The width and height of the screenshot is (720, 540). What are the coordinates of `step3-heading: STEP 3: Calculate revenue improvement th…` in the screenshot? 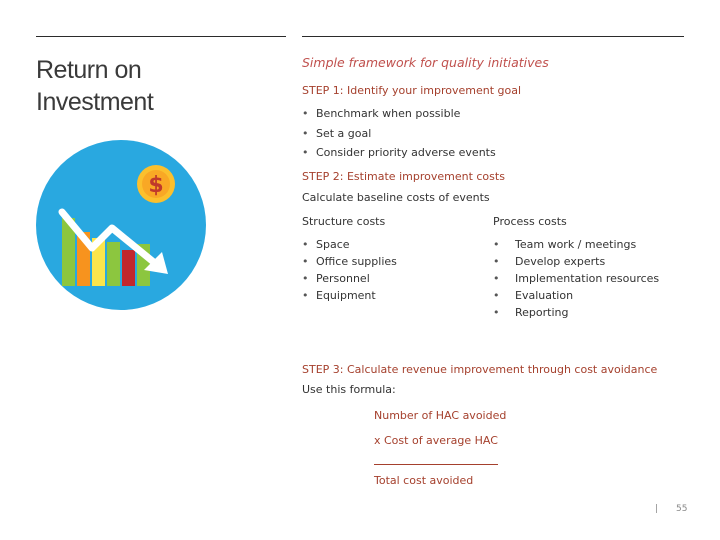 It's located at (480, 369).